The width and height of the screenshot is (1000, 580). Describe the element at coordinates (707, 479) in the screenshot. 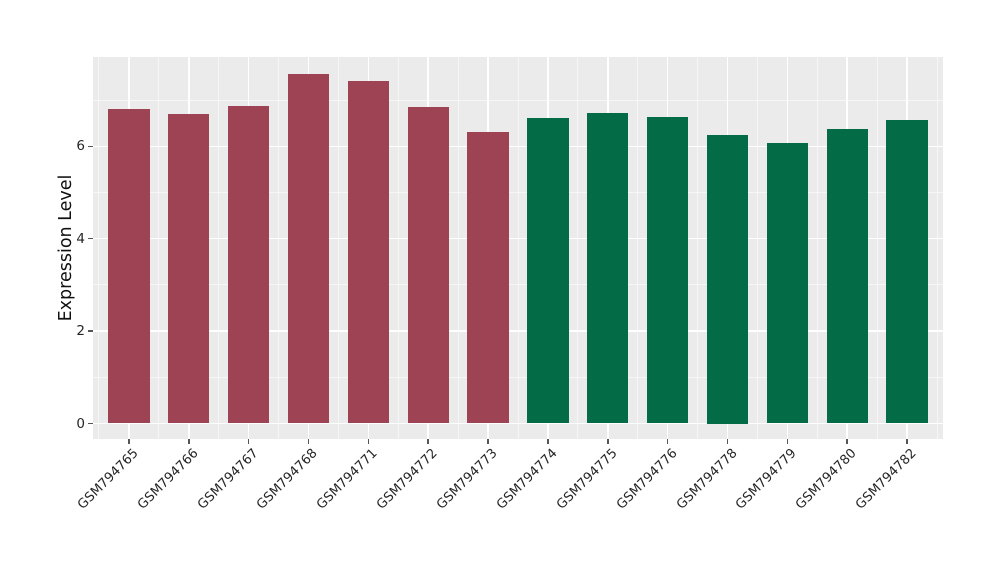

I see `x-tick-label: GSM794778` at that location.